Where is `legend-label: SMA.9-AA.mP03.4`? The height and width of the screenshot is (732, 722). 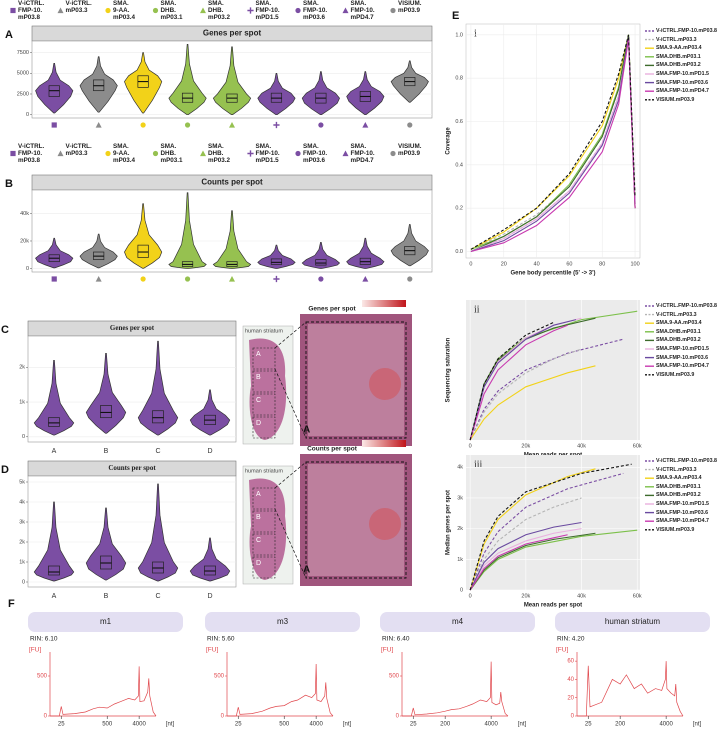
legend-label: SMA.9-AA.mP03.4 is located at coordinates (679, 478).